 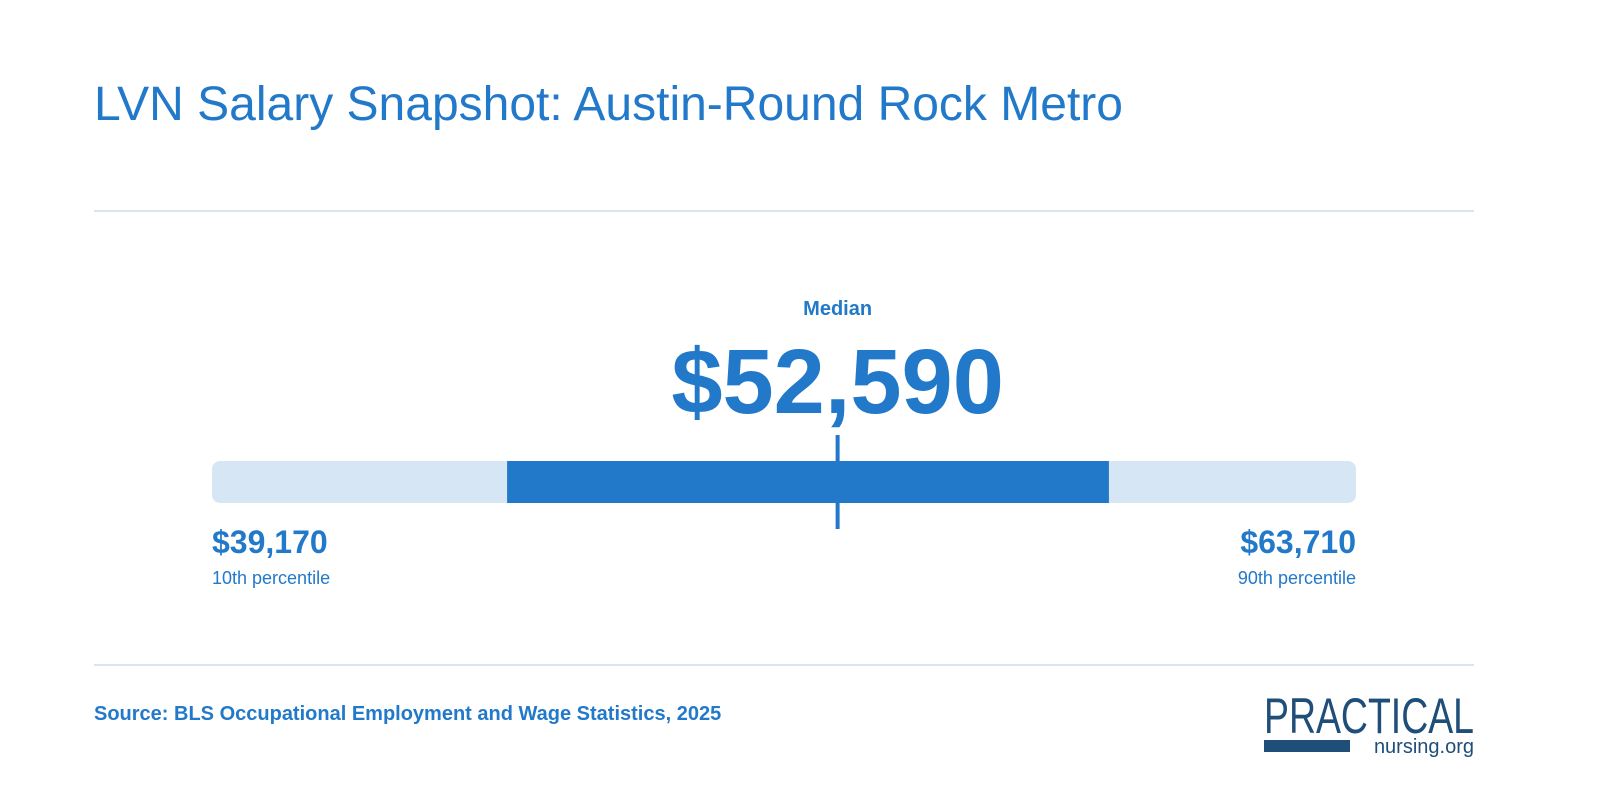 What do you see at coordinates (271, 578) in the screenshot?
I see `low-label: 10th percentile` at bounding box center [271, 578].